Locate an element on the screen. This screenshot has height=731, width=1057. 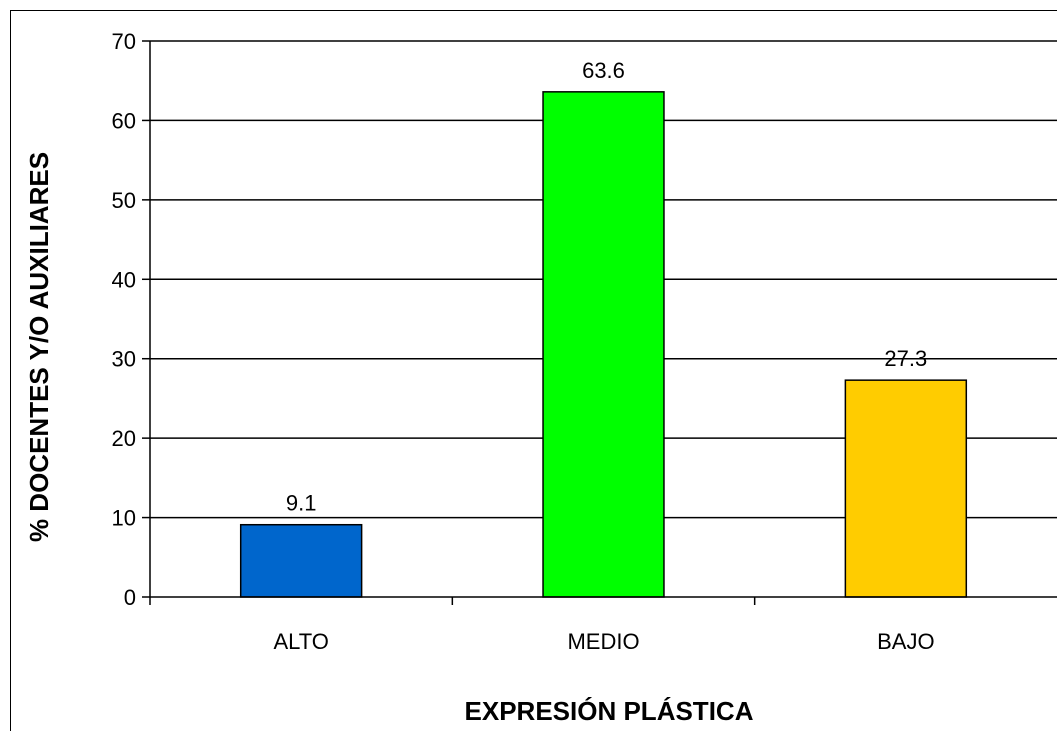
bar-medio is located at coordinates (603, 344).